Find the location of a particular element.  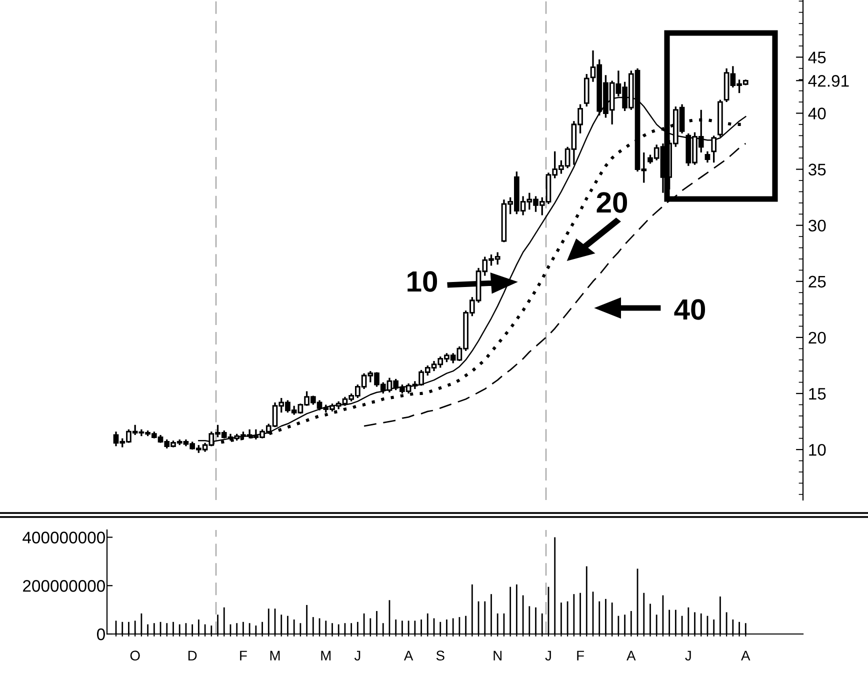

annotation: 40 is located at coordinates (690, 309).